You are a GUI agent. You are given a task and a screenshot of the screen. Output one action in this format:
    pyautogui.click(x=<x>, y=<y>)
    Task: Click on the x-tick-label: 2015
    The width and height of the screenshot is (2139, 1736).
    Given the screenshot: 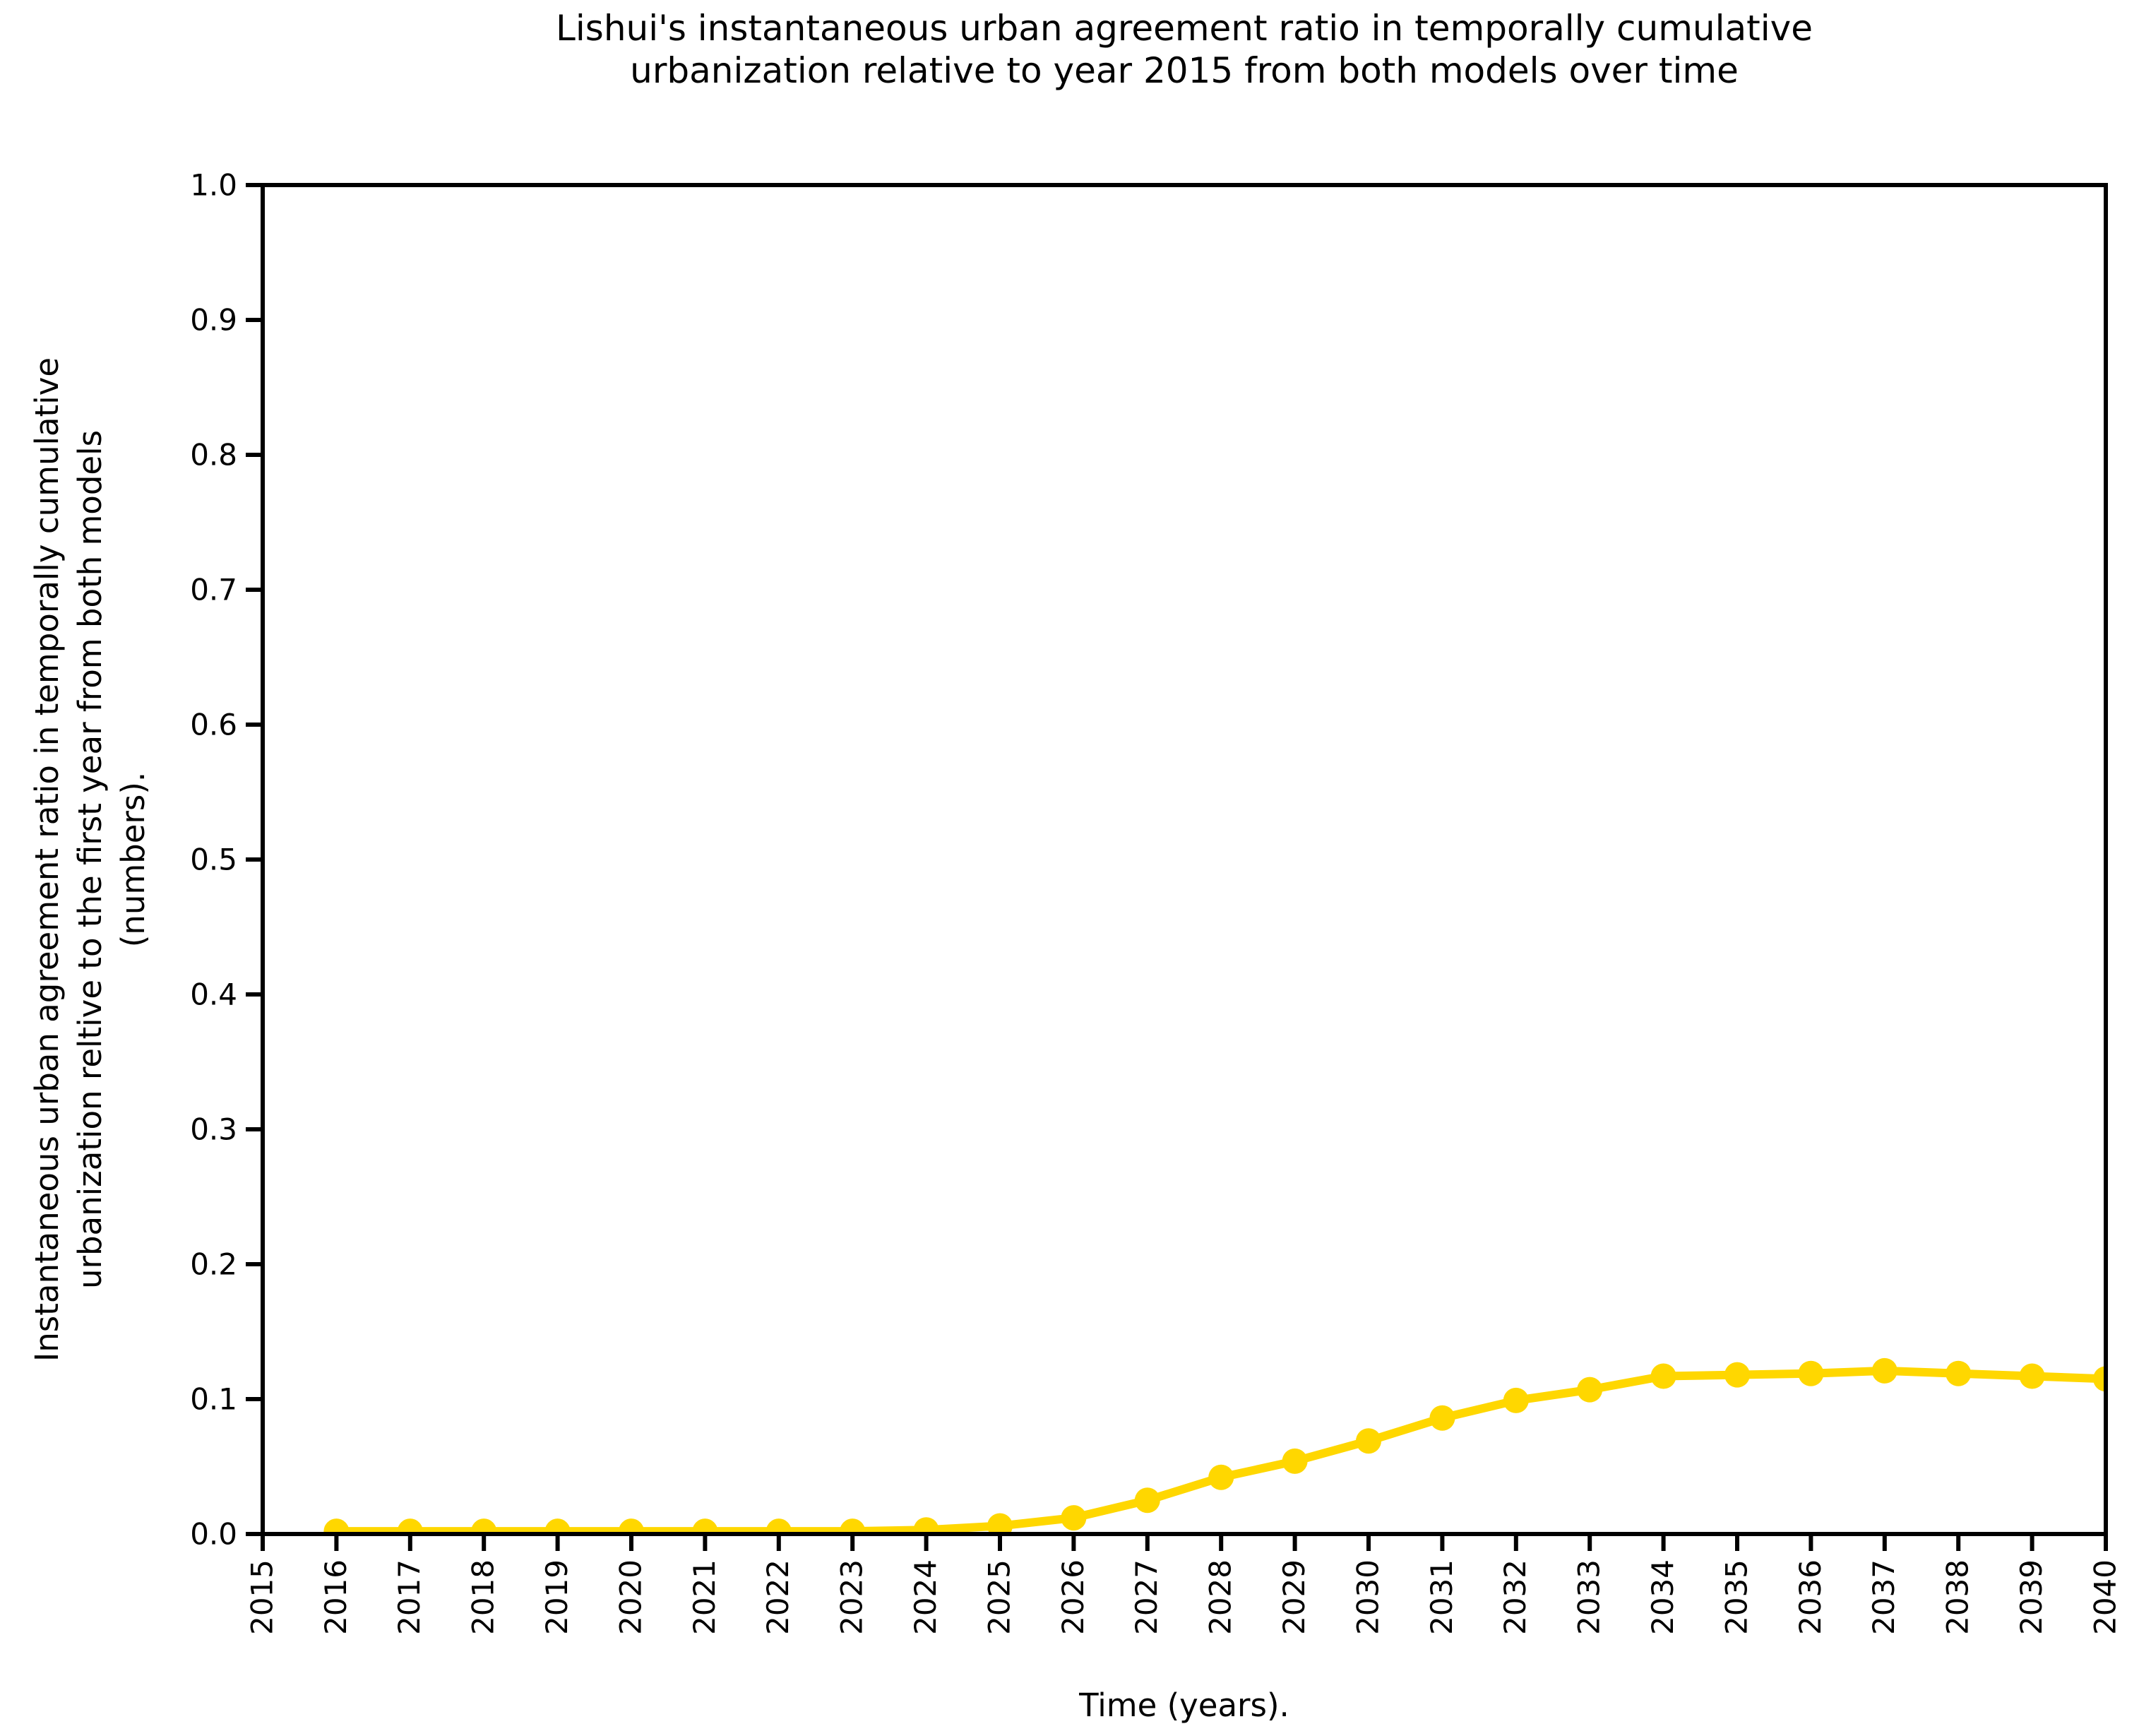 What is the action you would take?
    pyautogui.click(x=261, y=1597)
    